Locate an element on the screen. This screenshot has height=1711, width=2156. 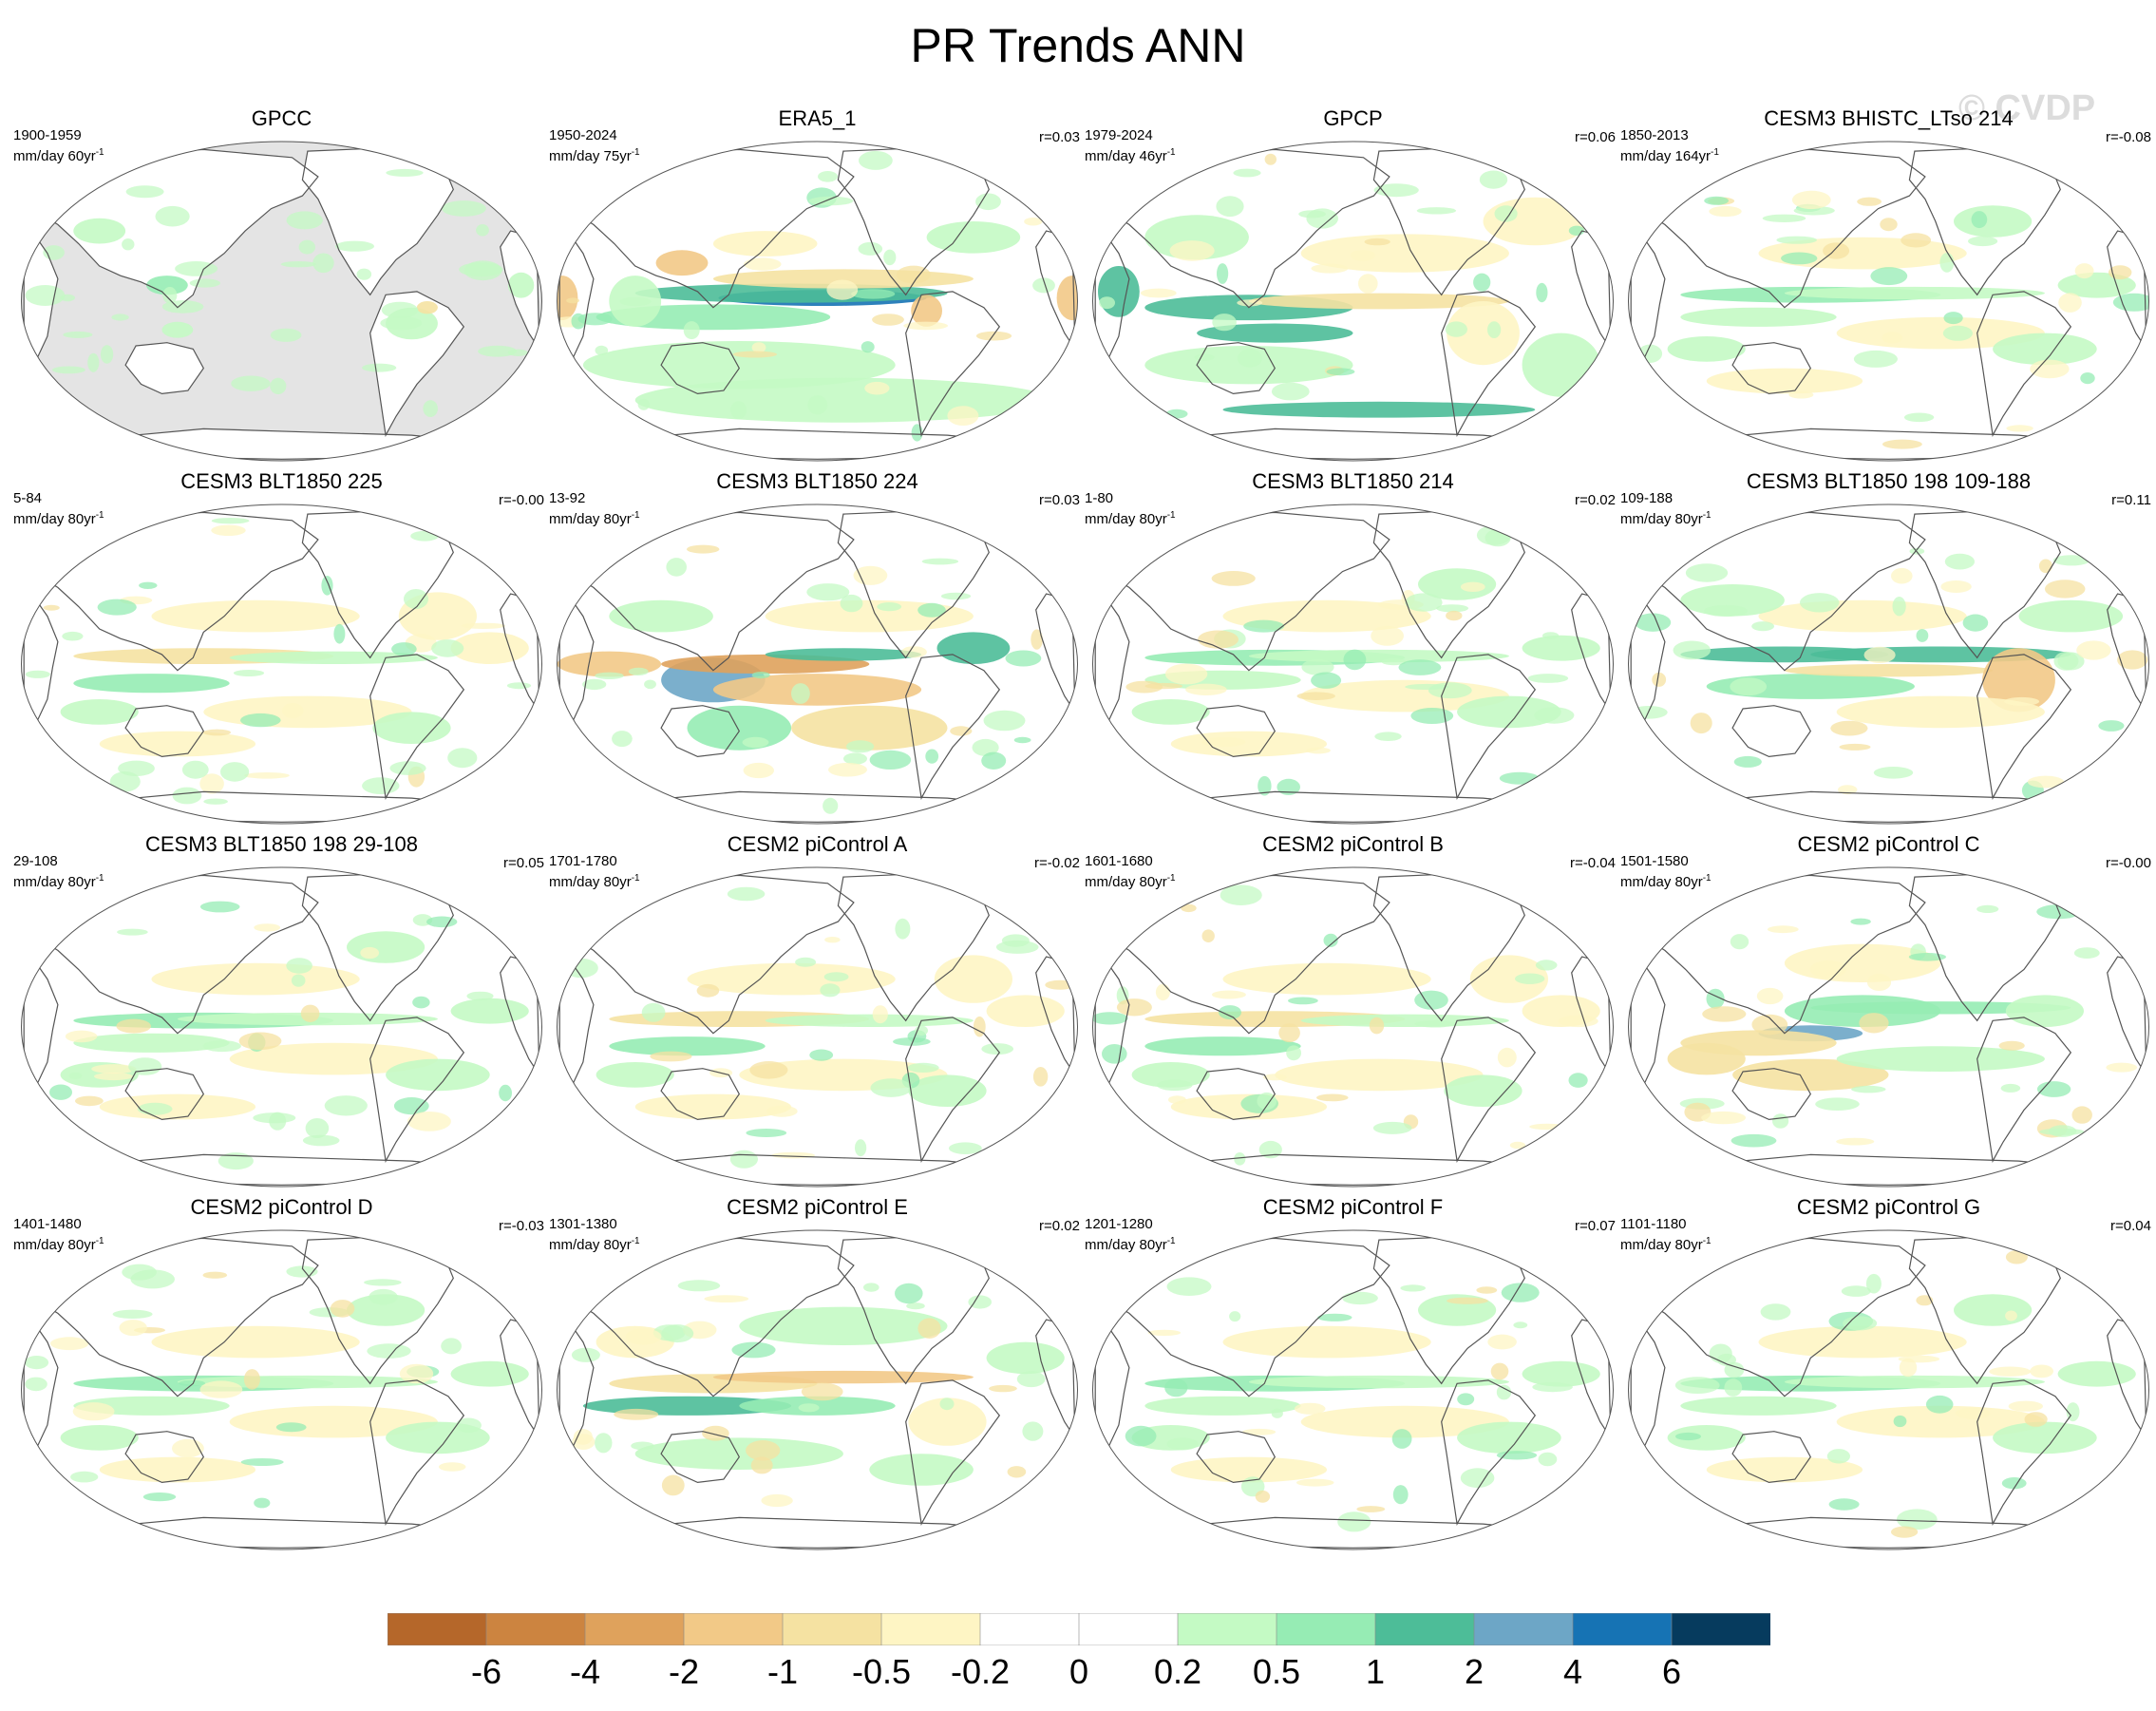
panel-title: CESM2 piControl D is located at coordinates (282, 1207).